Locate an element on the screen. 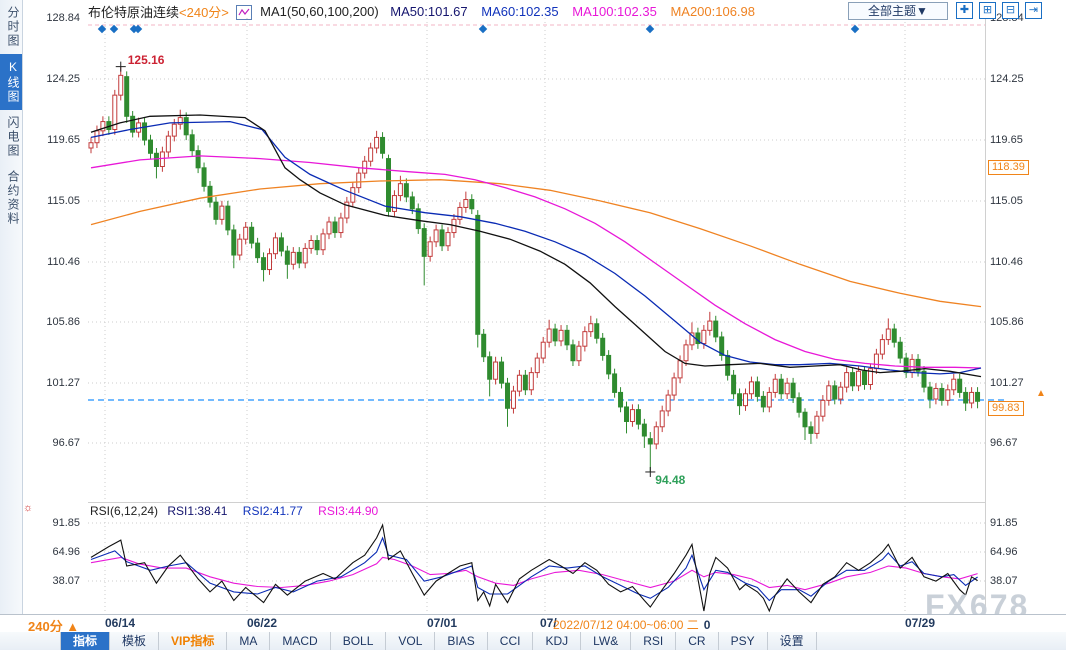 The height and width of the screenshot is (650, 1066). toolbar-item-模板: 模板 is located at coordinates (135, 641).